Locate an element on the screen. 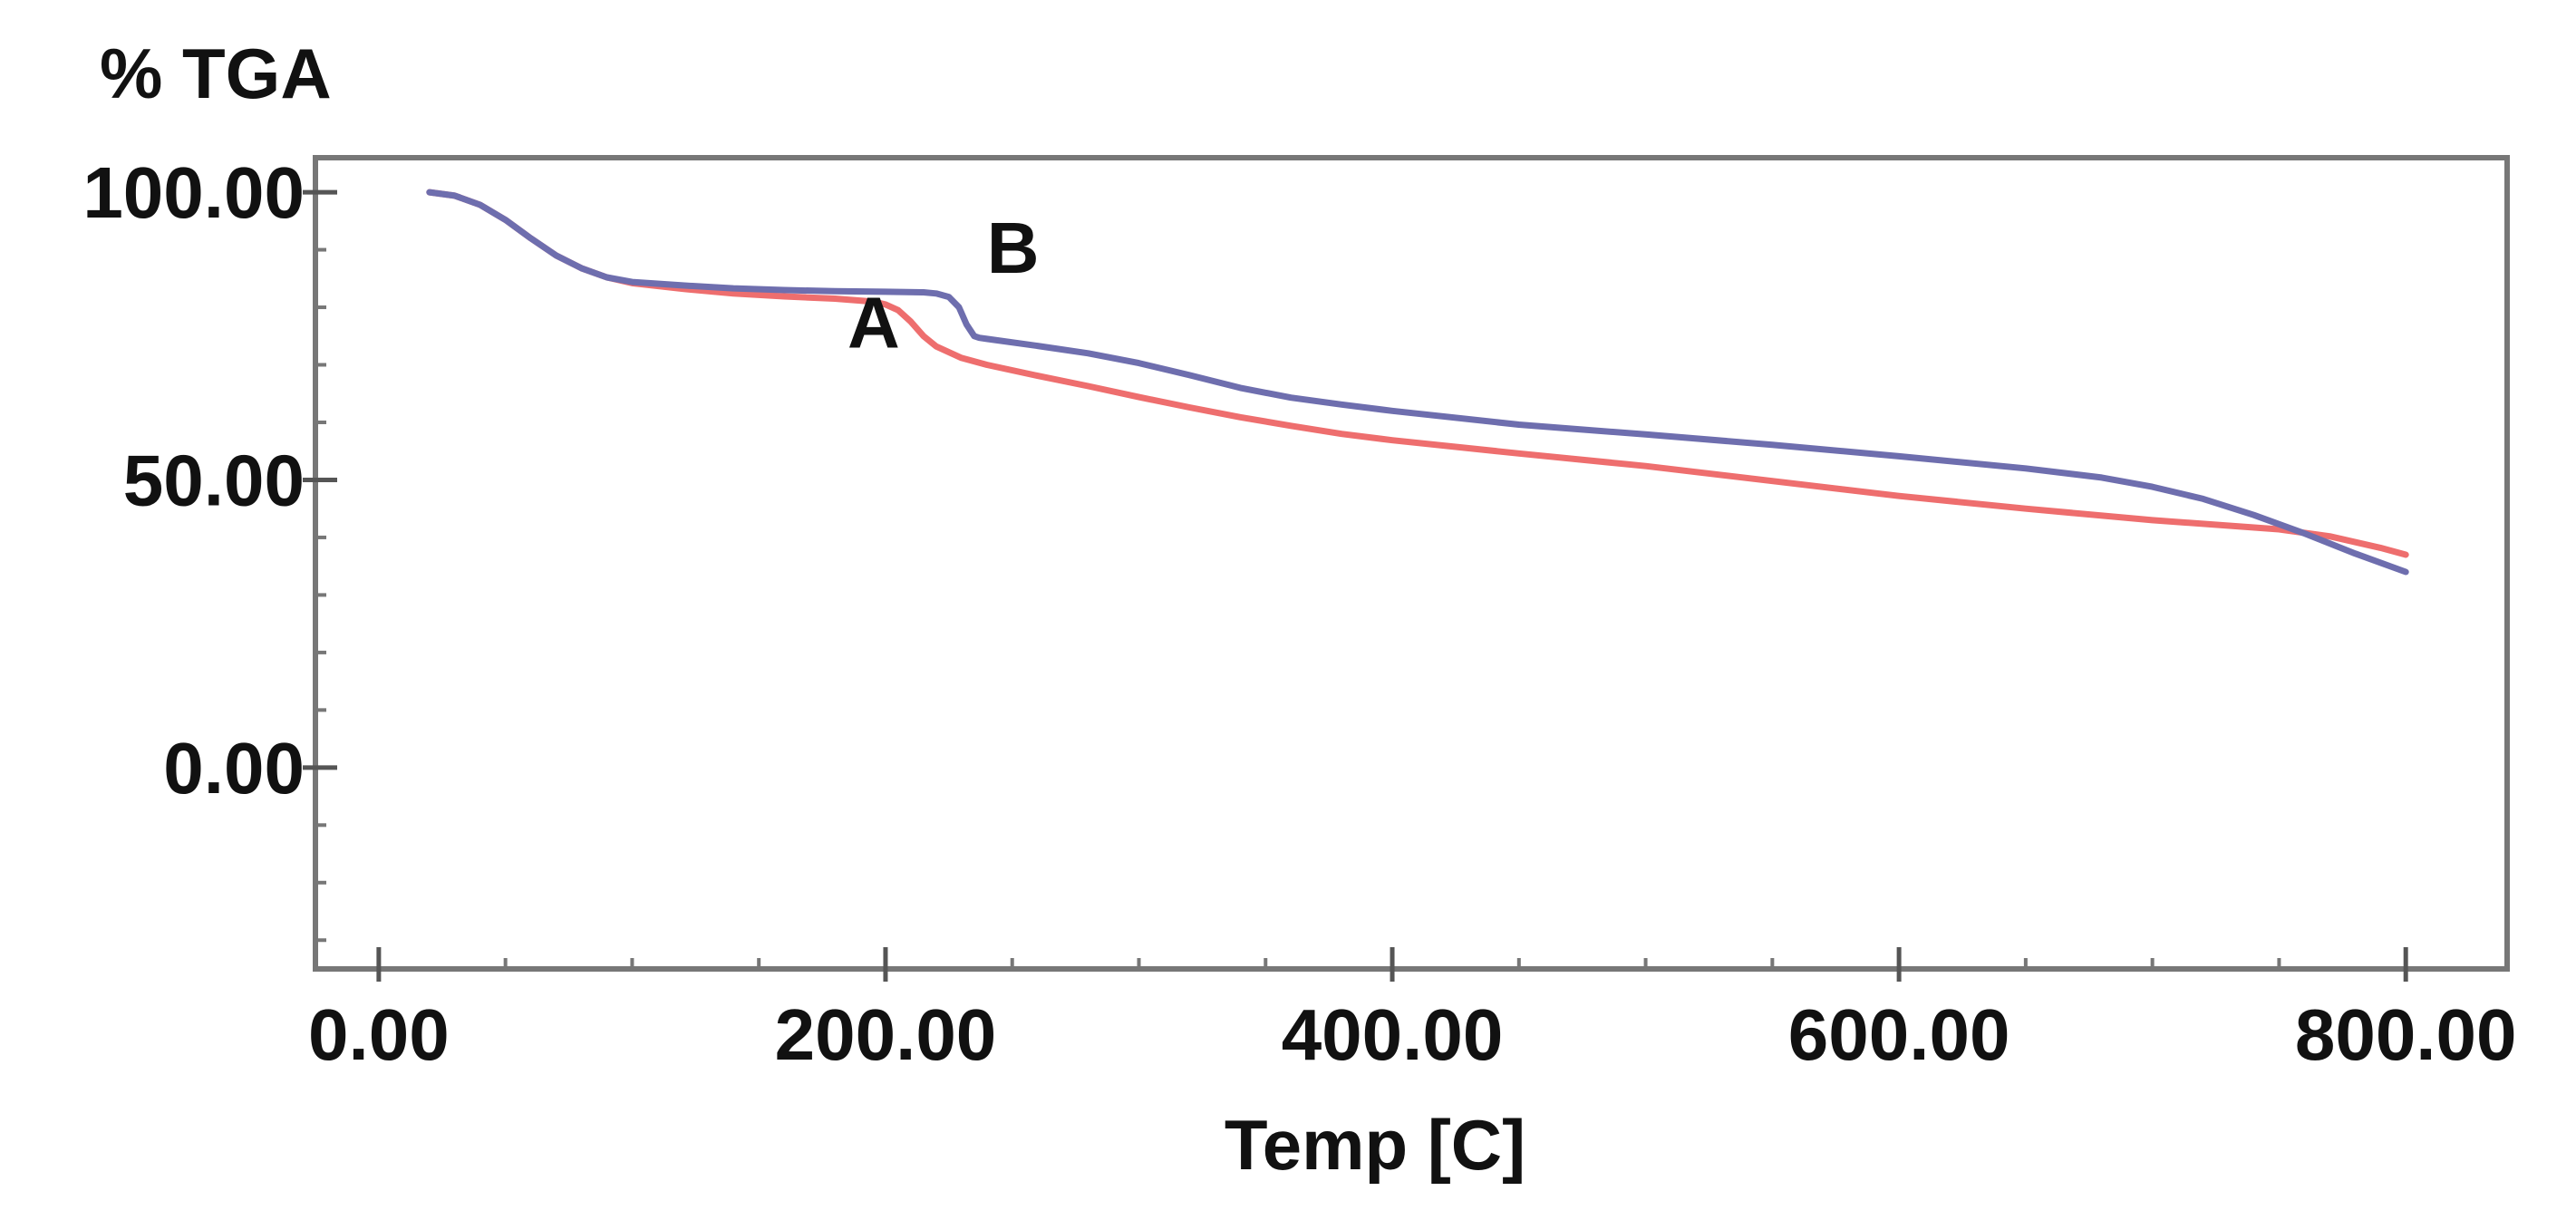 Image resolution: width=2576 pixels, height=1220 pixels. x-tick-label: 200.00 is located at coordinates (886, 1034).